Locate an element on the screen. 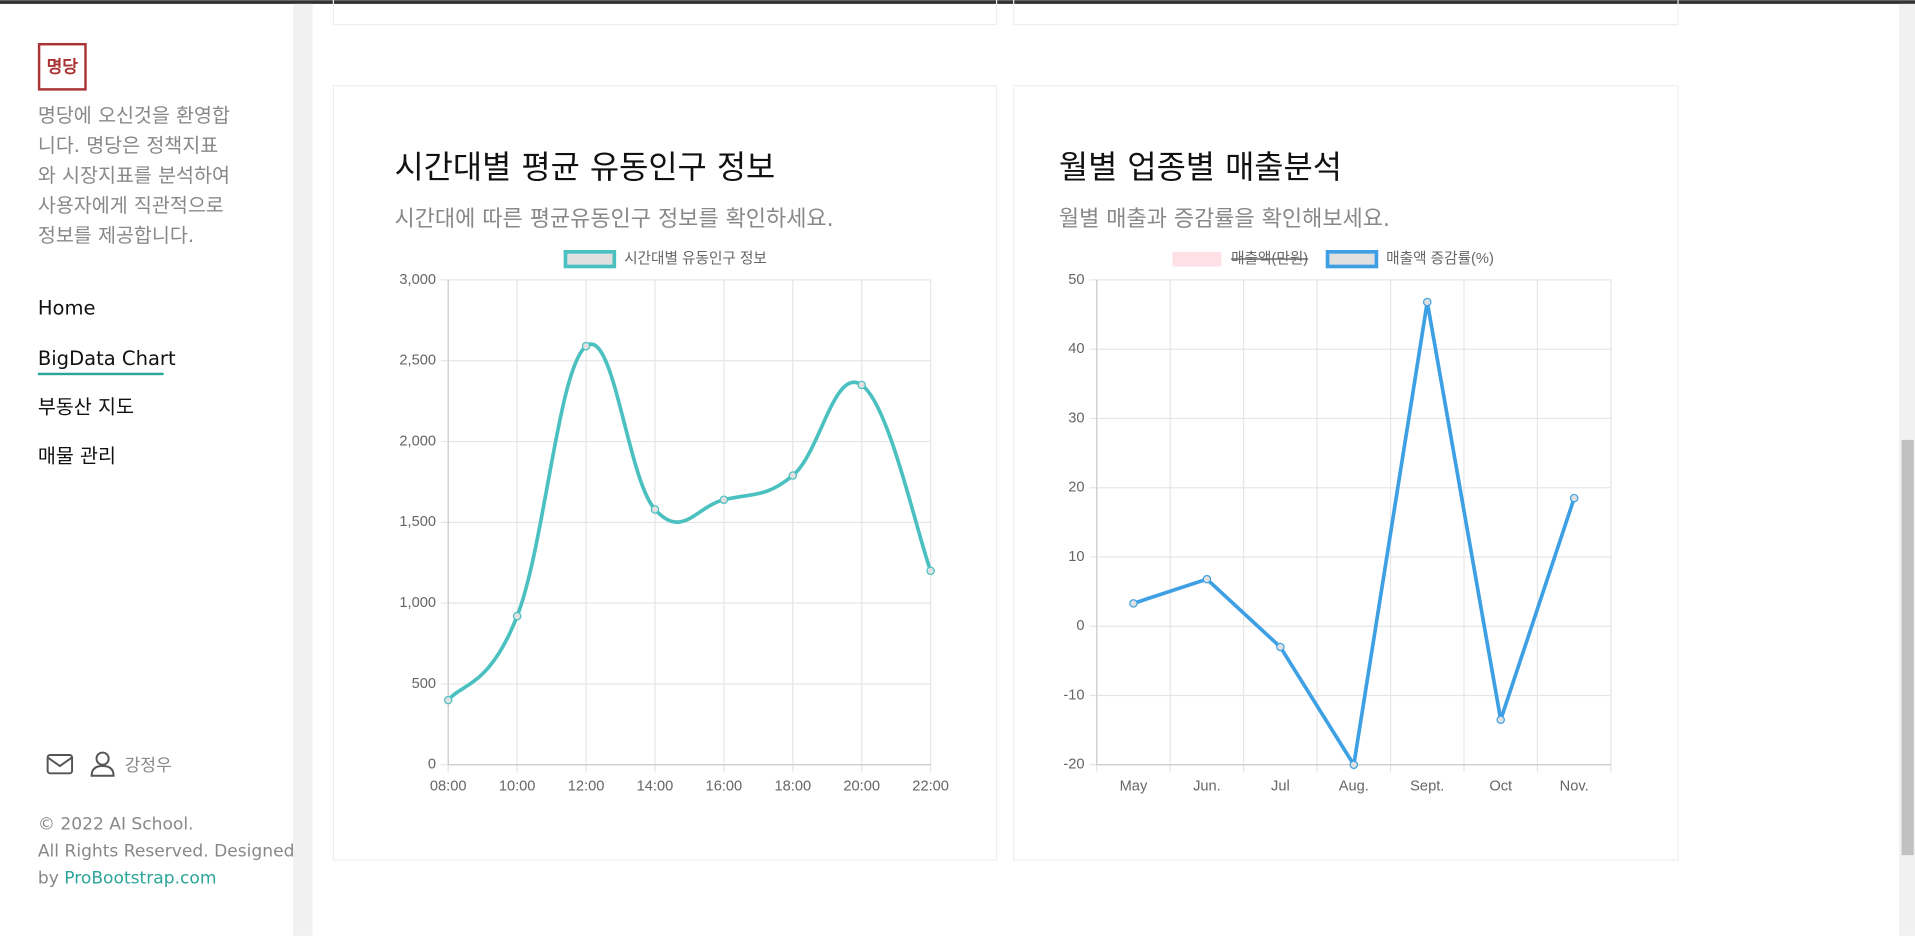 The image size is (1915, 940). x-tick-label: Jun. is located at coordinates (1207, 787).